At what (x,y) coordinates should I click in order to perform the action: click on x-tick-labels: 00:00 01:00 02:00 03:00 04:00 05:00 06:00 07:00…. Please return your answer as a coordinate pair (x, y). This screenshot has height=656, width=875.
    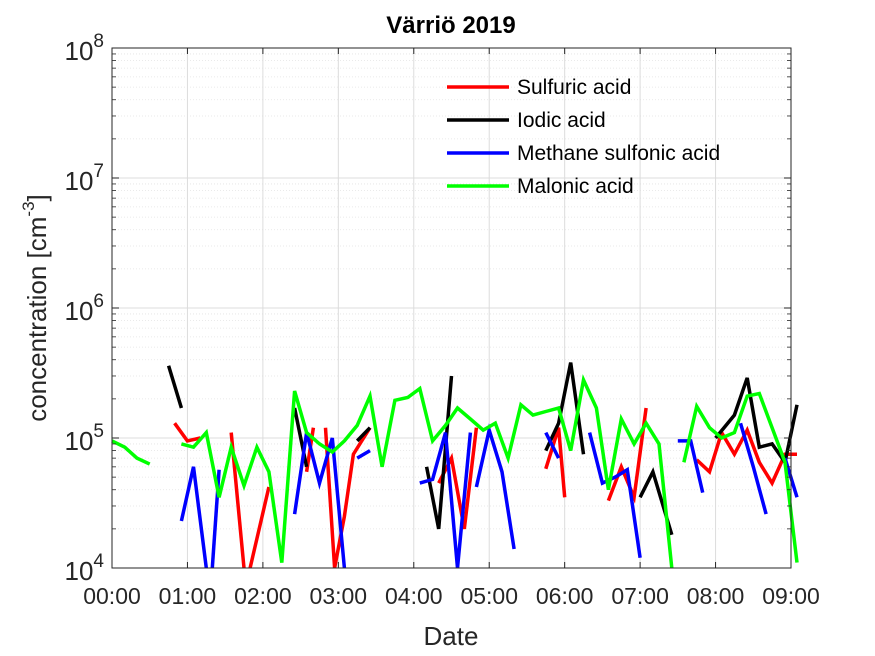
    Looking at the image, I should click on (451, 596).